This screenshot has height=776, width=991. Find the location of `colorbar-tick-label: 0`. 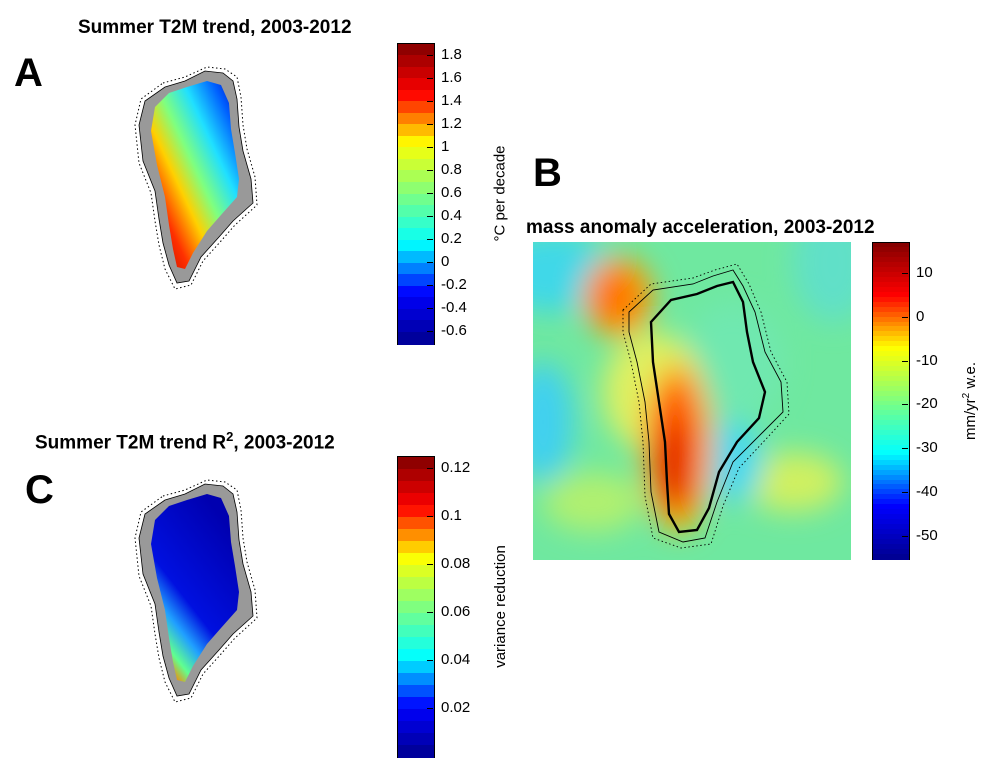

colorbar-tick-label: 0 is located at coordinates (920, 316).